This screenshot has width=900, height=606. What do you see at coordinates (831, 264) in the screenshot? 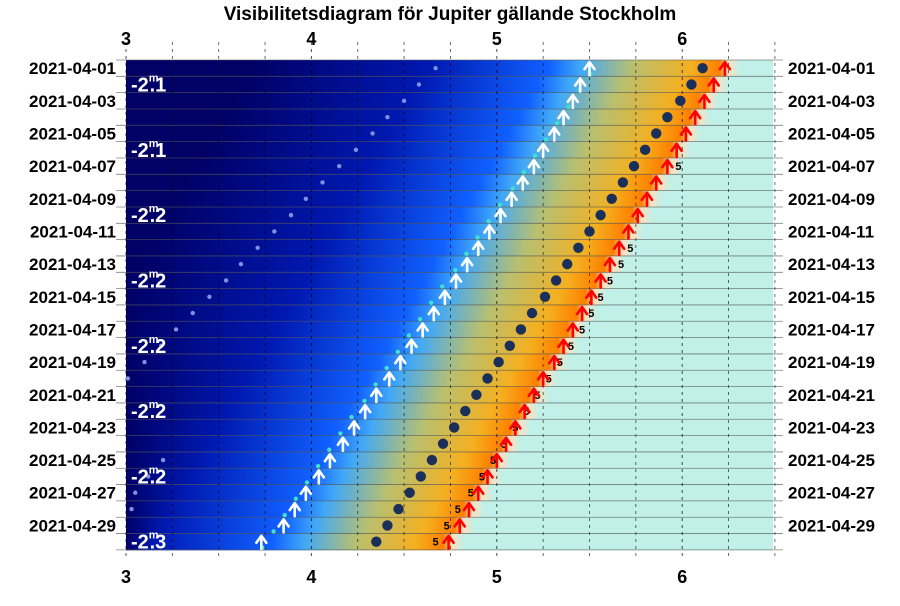
I see `date-label: 2021-04-13` at bounding box center [831, 264].